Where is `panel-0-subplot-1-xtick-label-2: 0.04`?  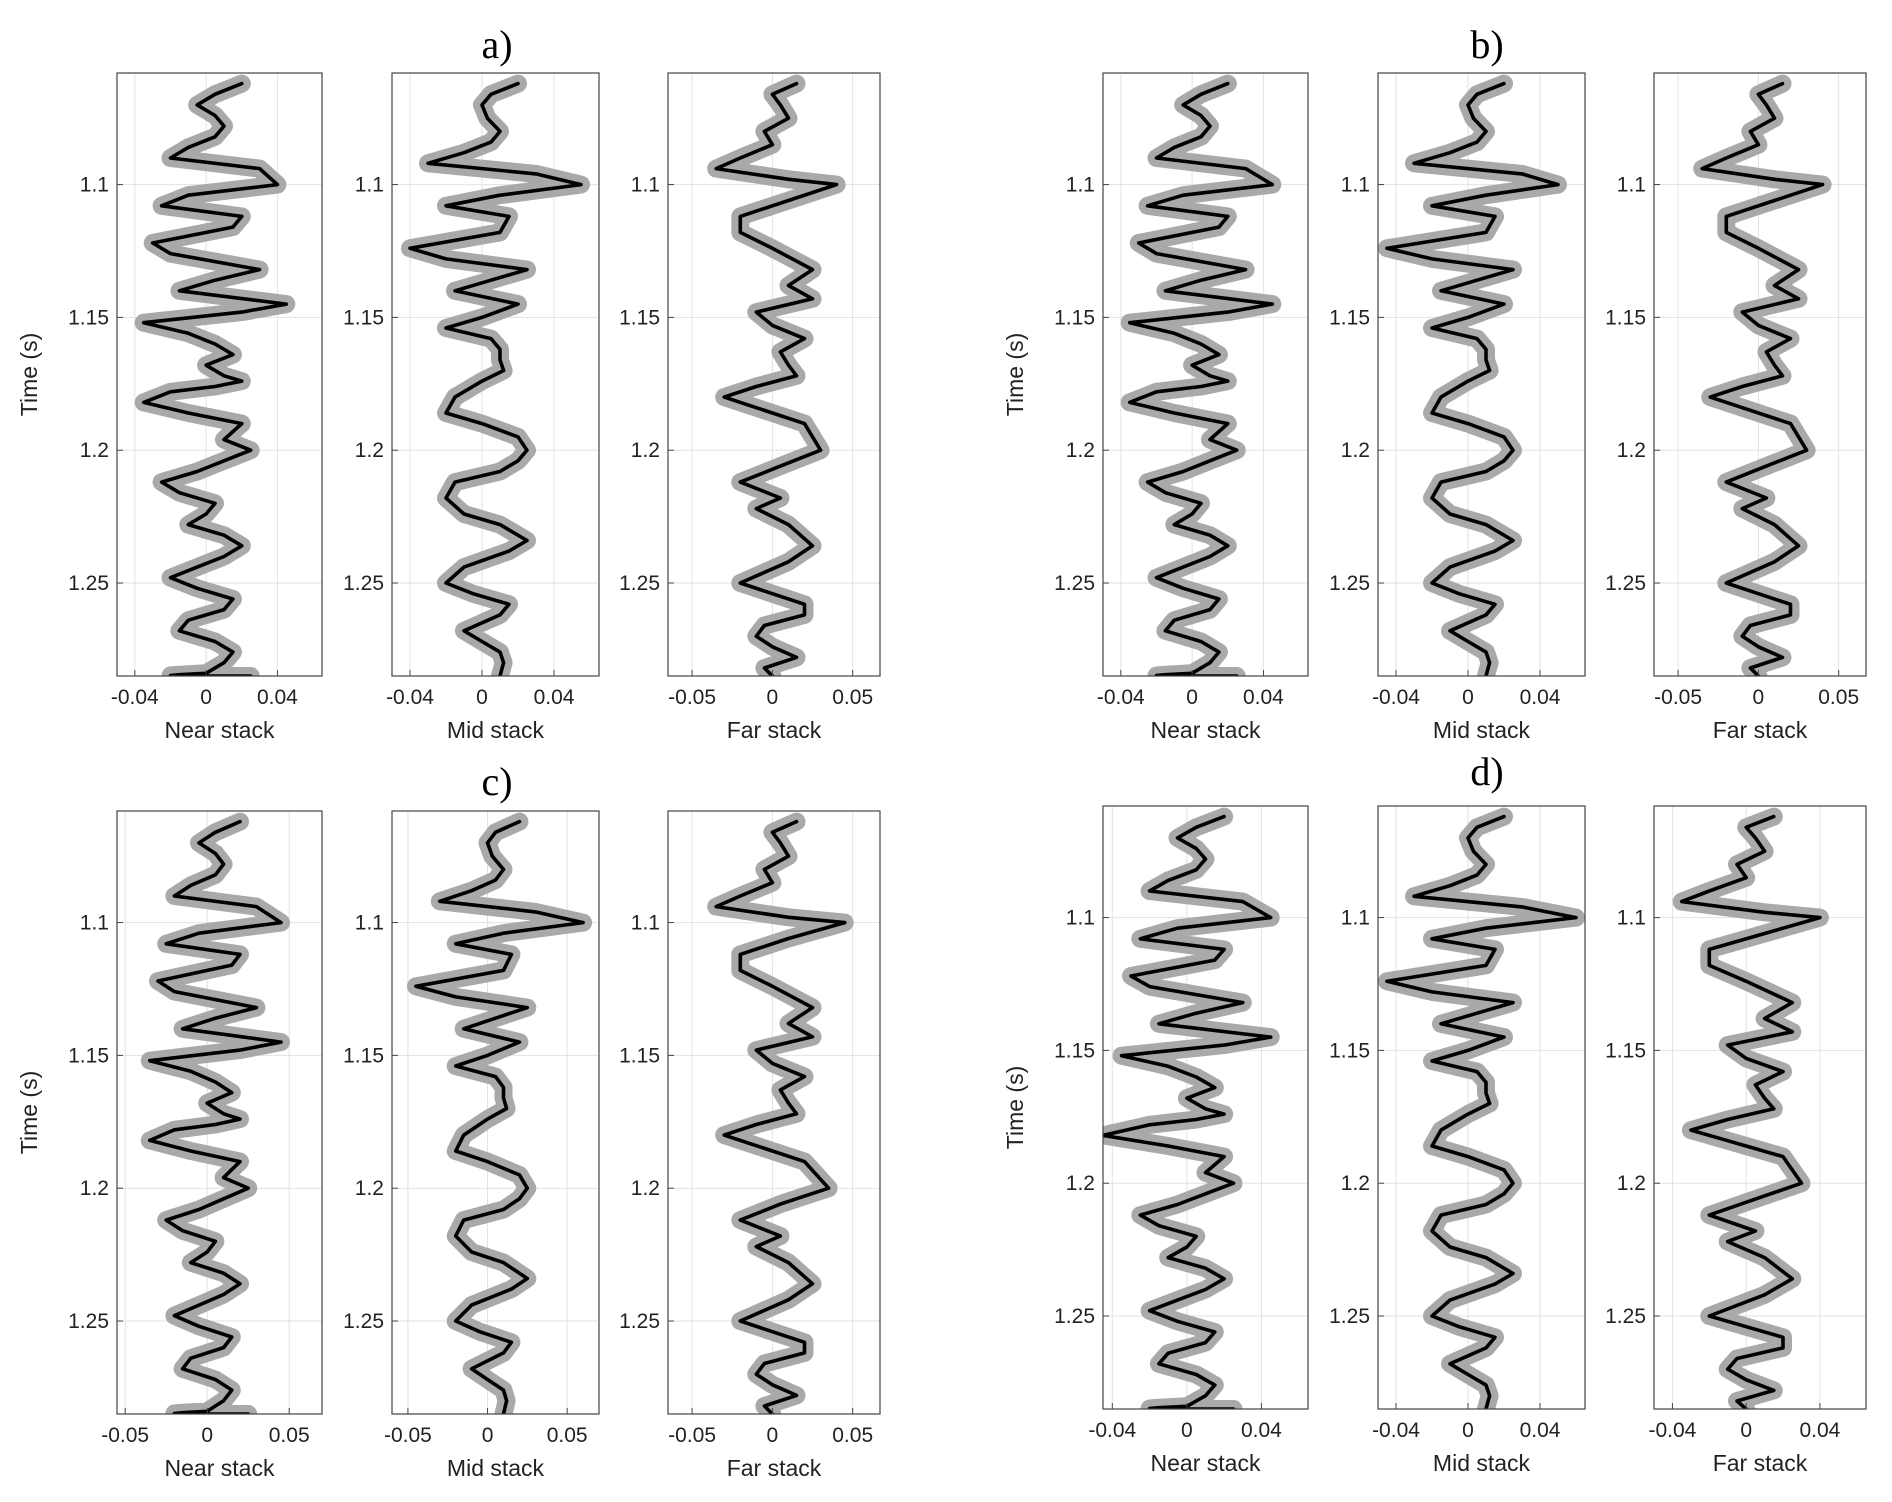
panel-0-subplot-1-xtick-label-2: 0.04 is located at coordinates (554, 697).